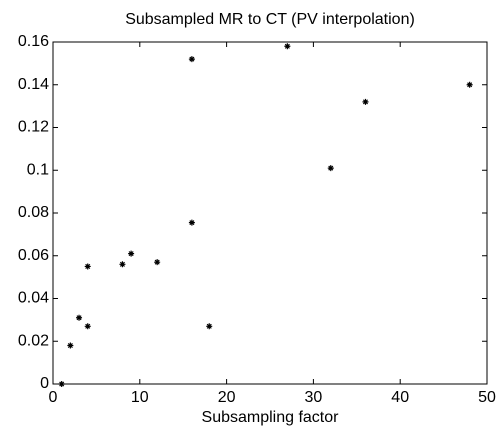 The height and width of the screenshot is (433, 500). What do you see at coordinates (270, 19) in the screenshot?
I see `chart-title: Subsampled MR to CT (PV interpolation)` at bounding box center [270, 19].